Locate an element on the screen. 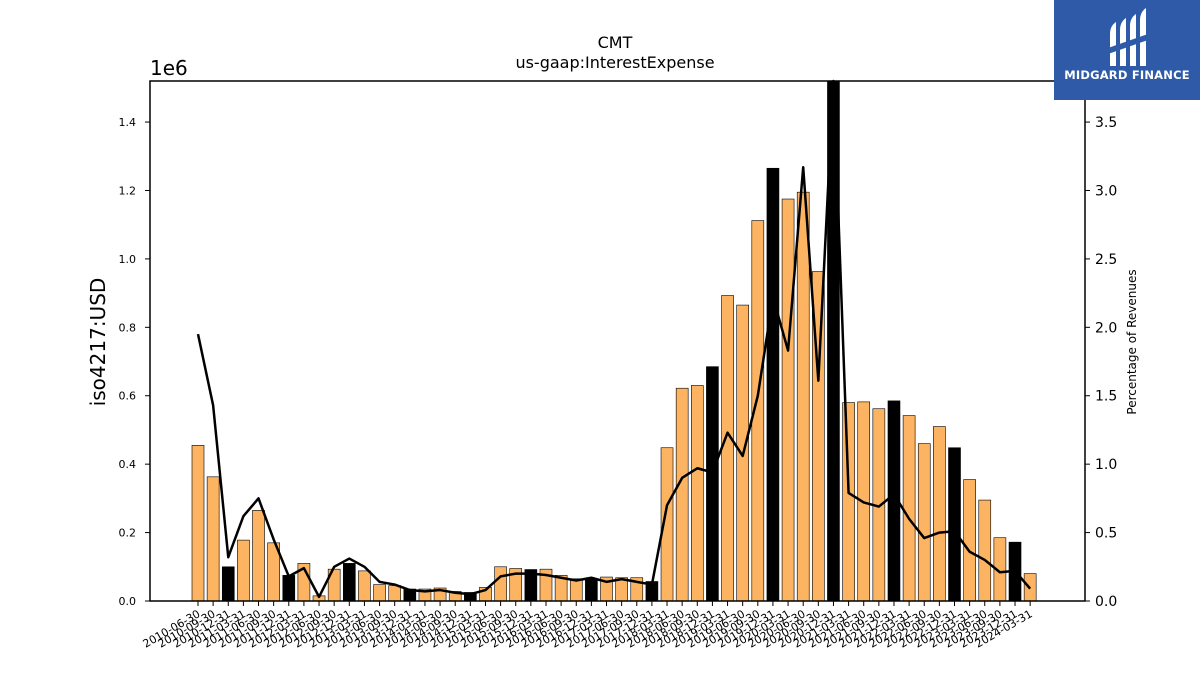 This screenshot has width=1200, height=675. brand-logo: MIDGARD FINANCE is located at coordinates (1127, 50).